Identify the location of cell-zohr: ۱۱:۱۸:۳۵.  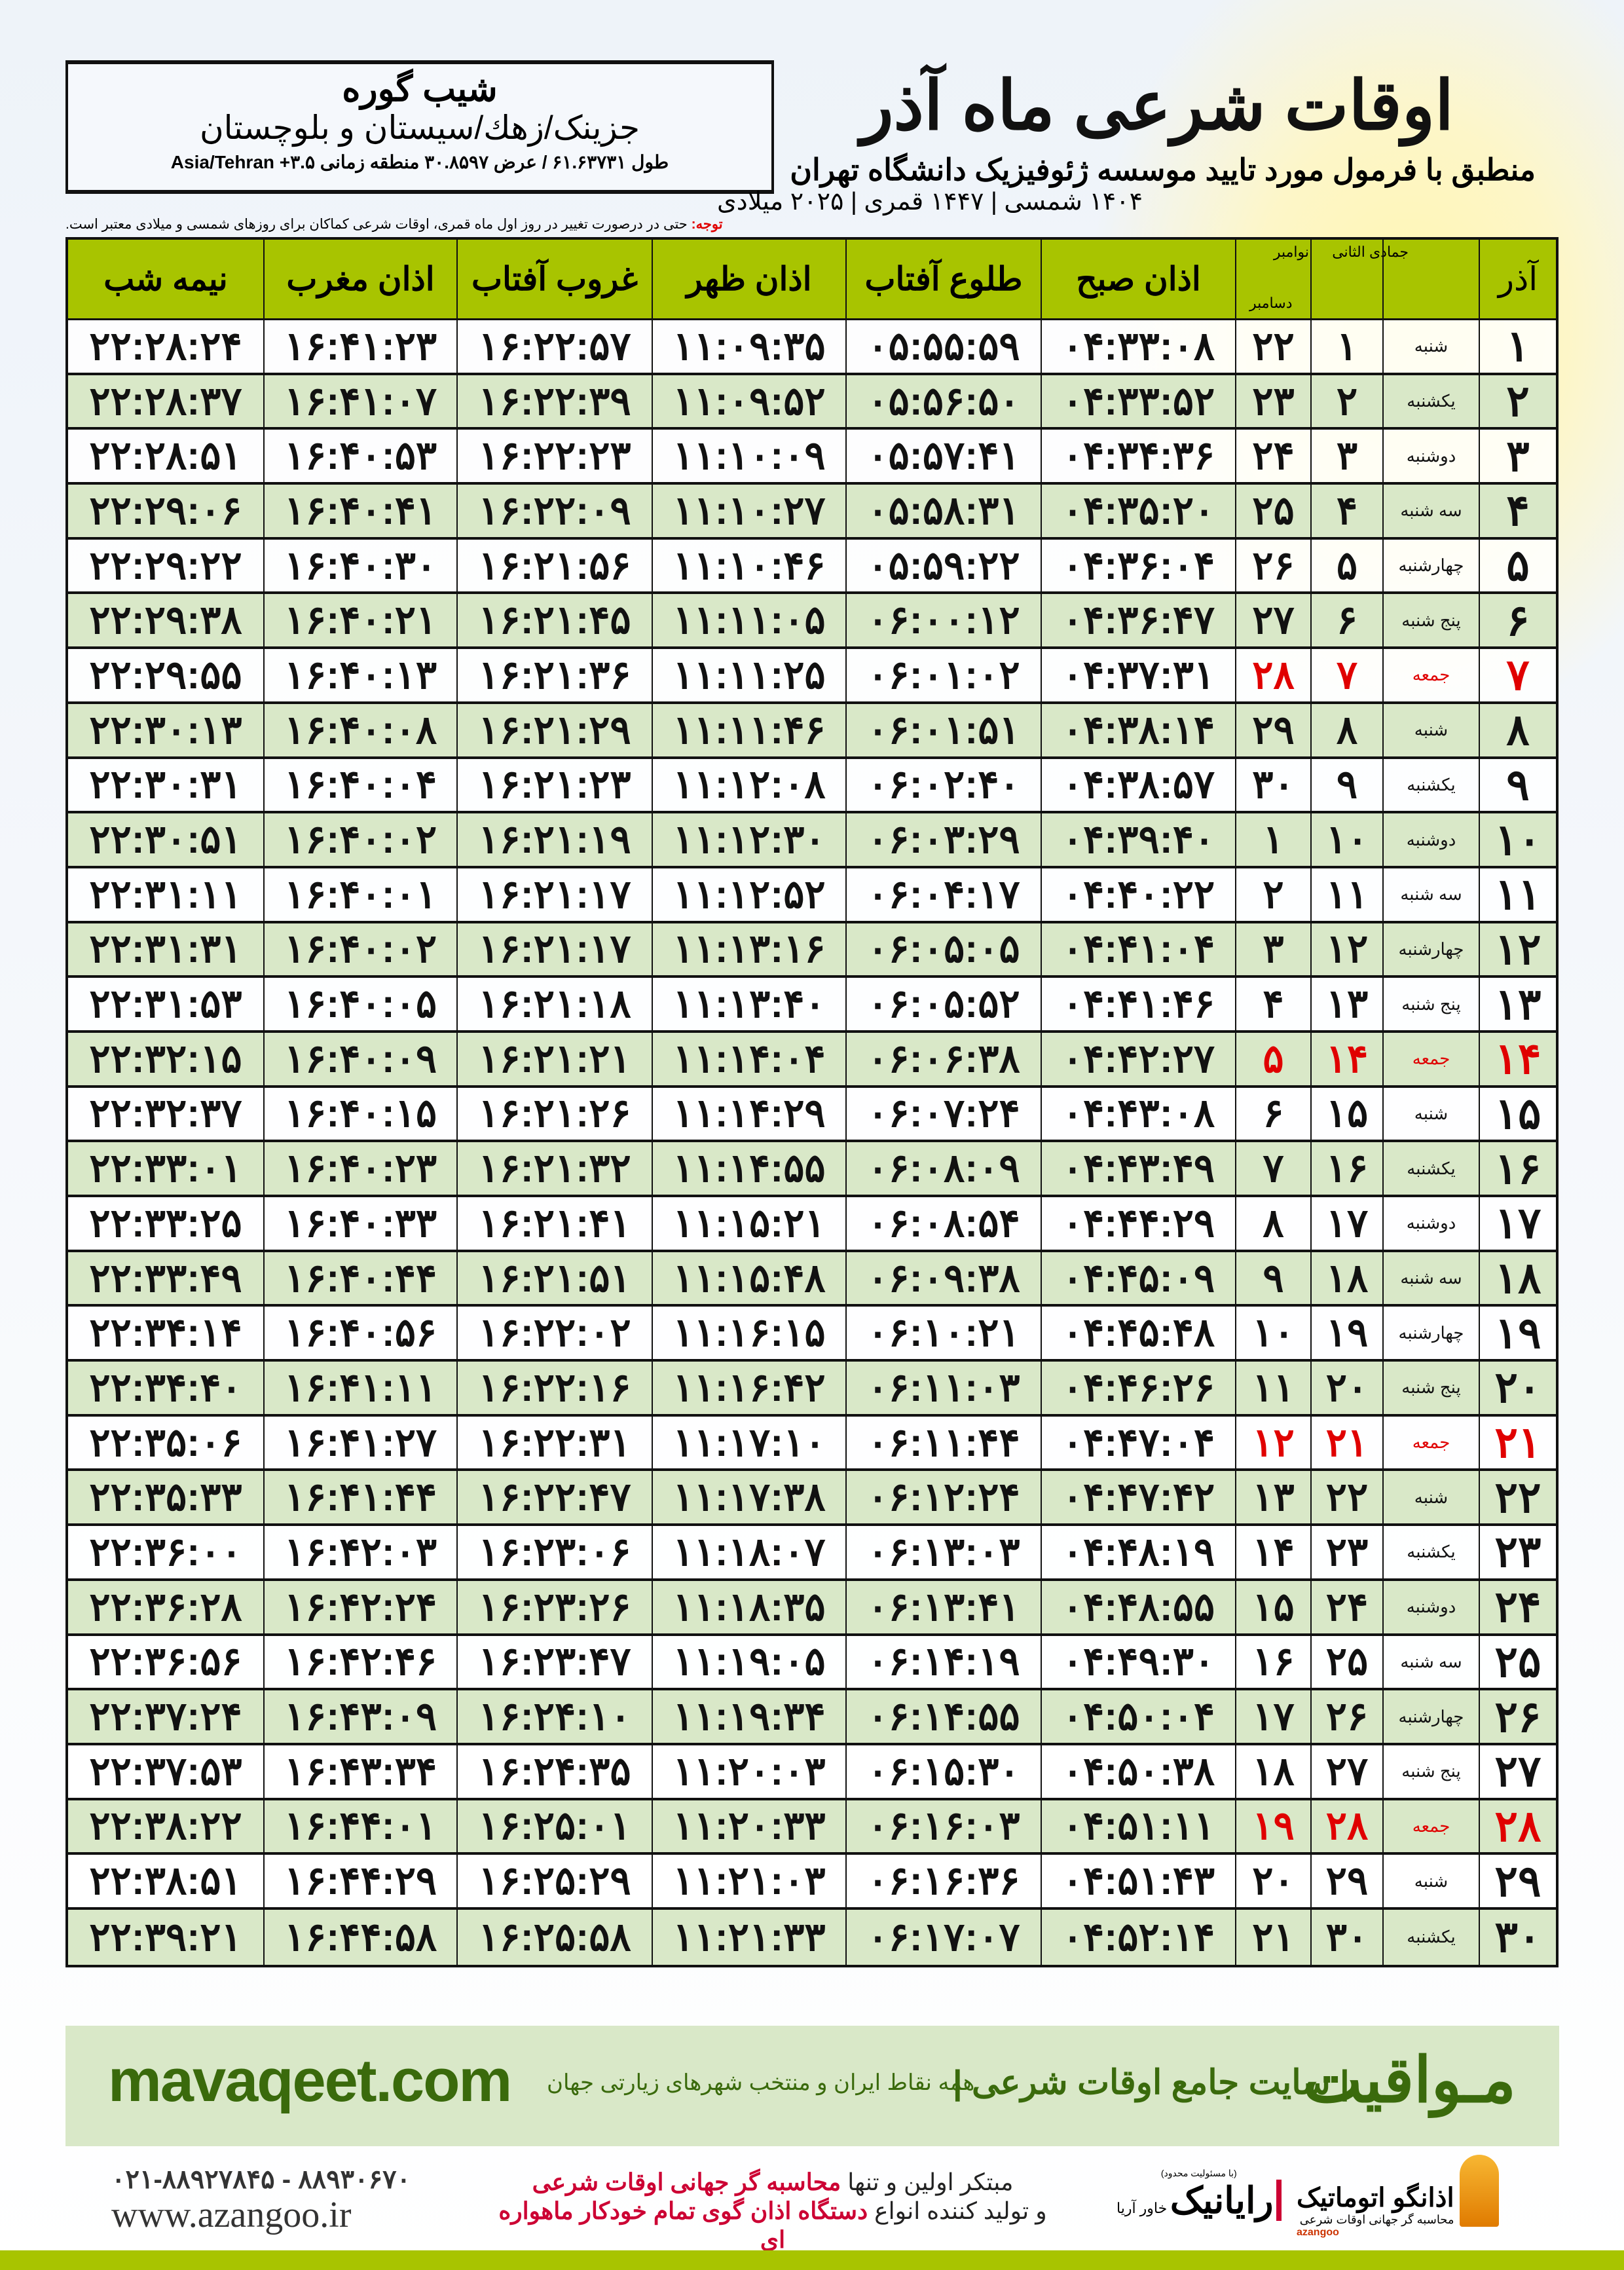
(748, 1606).